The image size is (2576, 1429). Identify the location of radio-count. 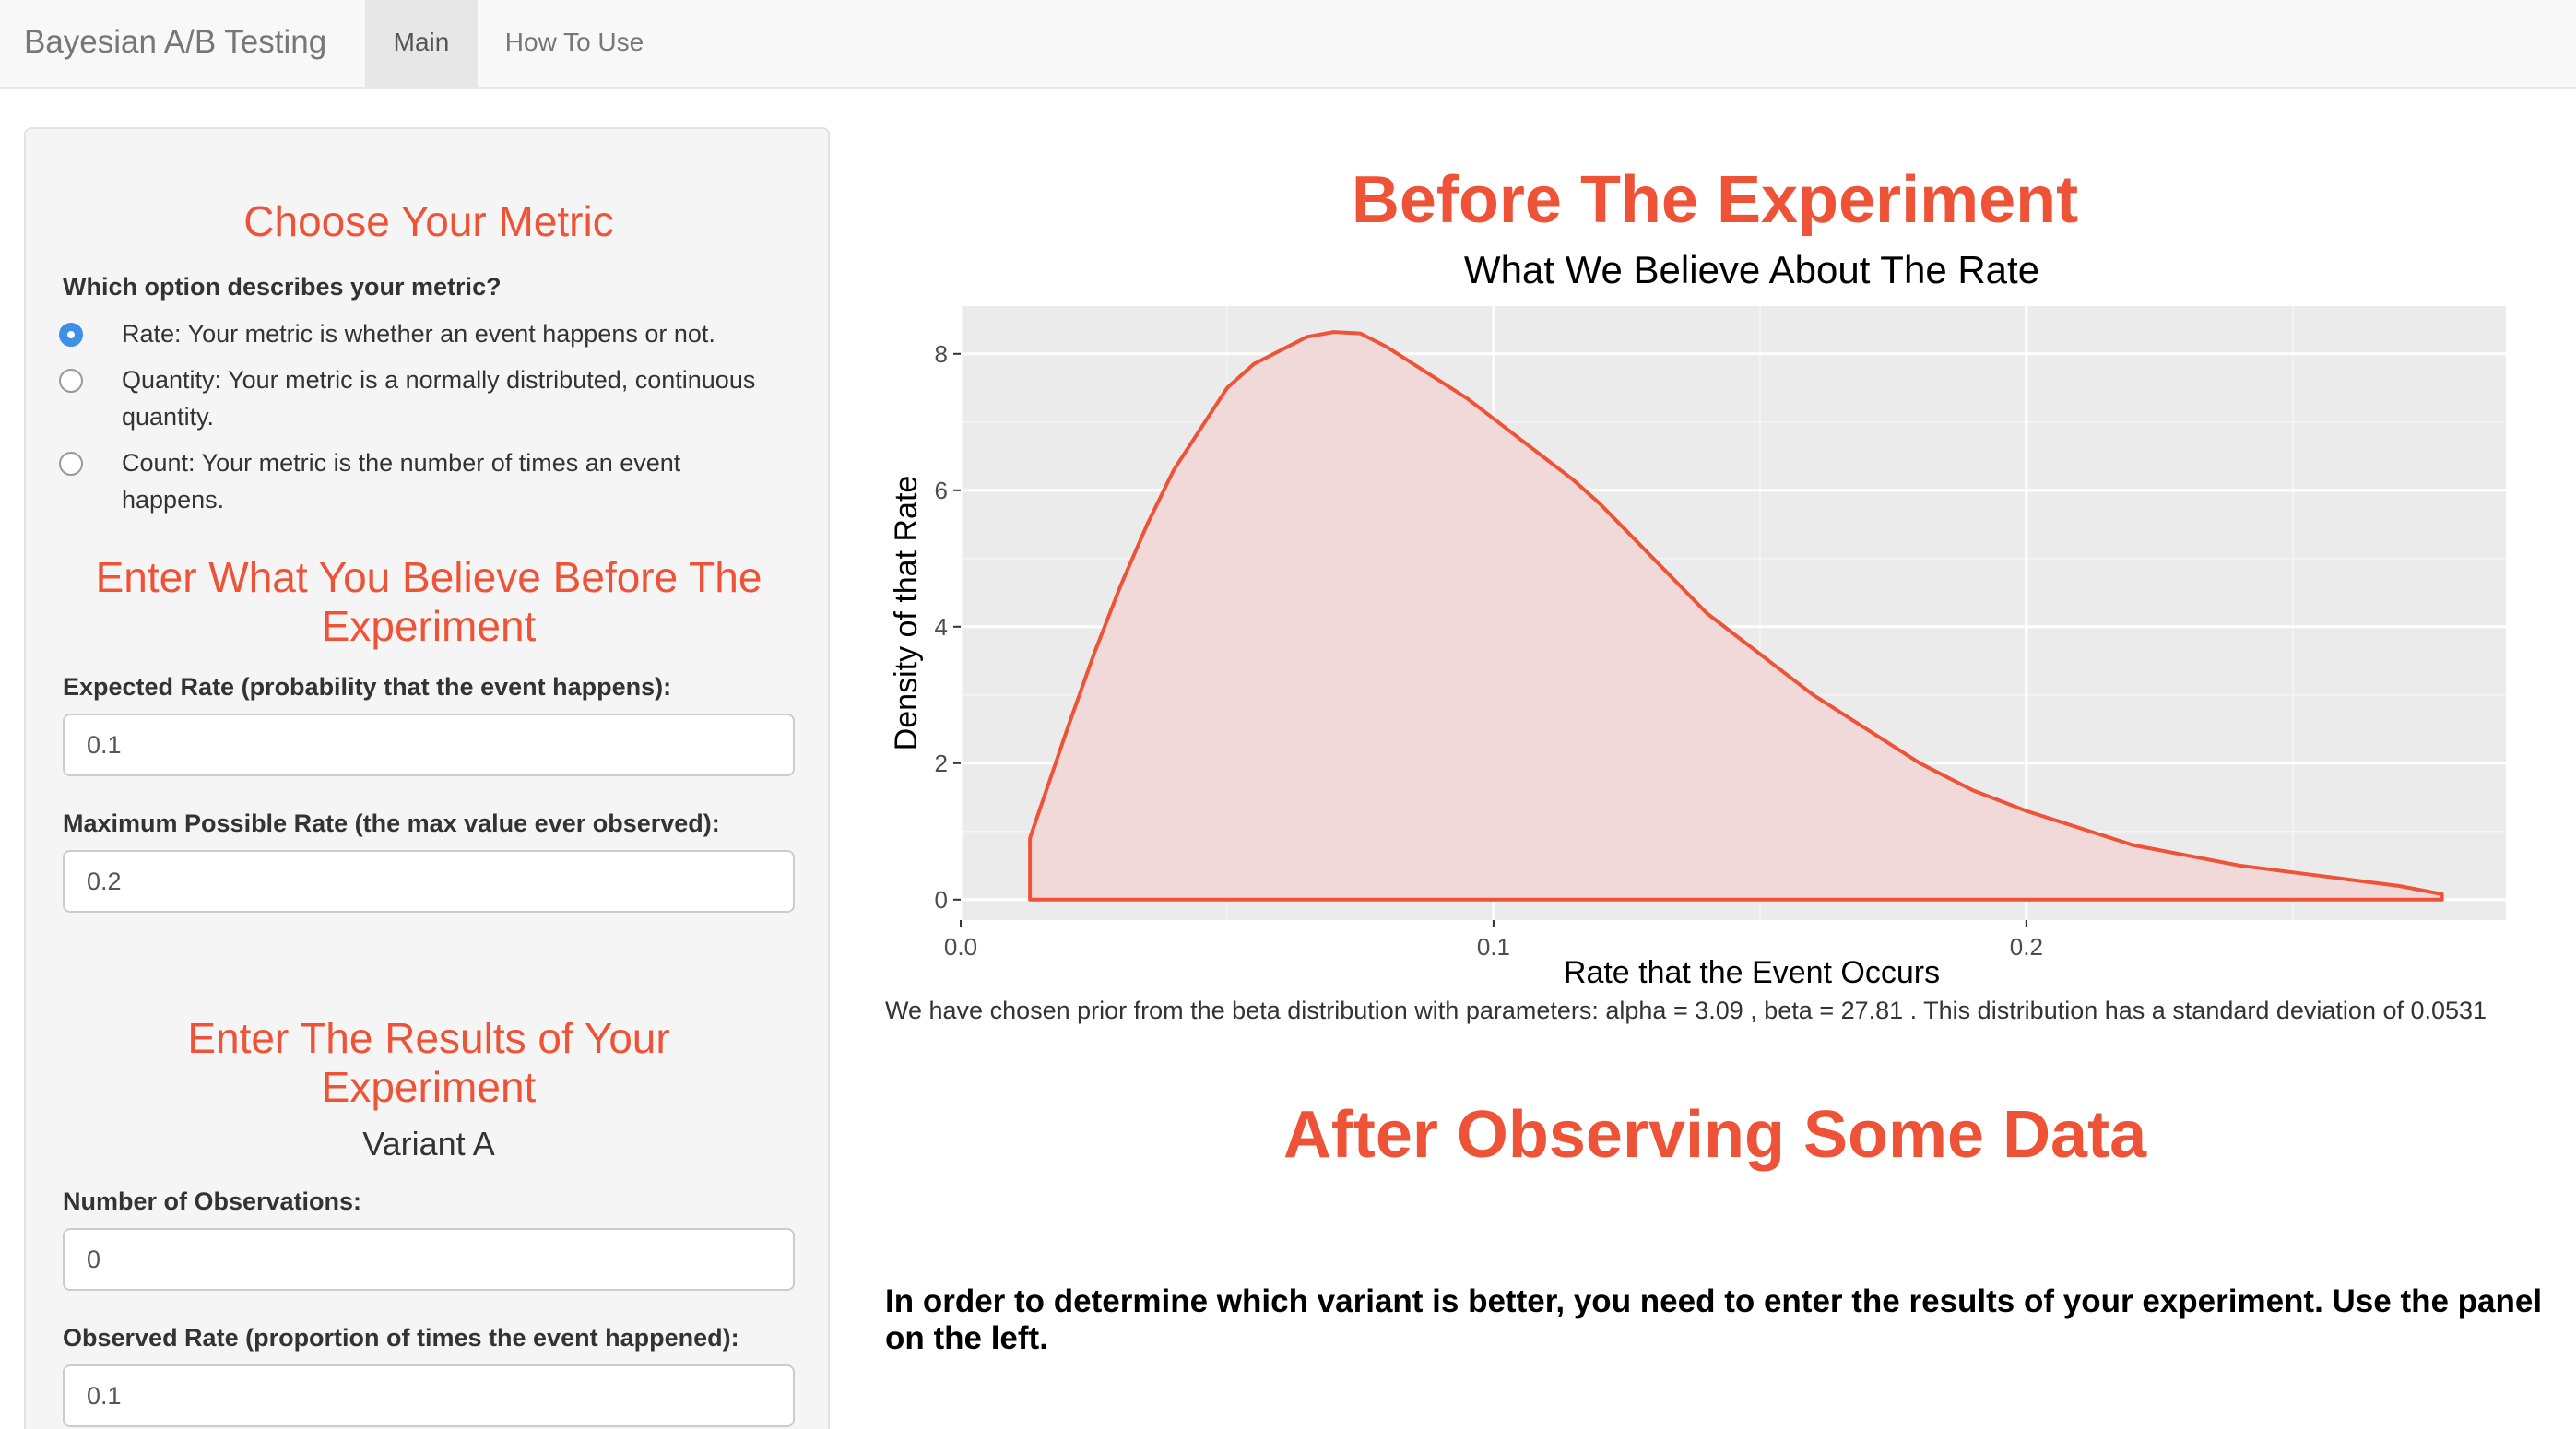
(71, 464).